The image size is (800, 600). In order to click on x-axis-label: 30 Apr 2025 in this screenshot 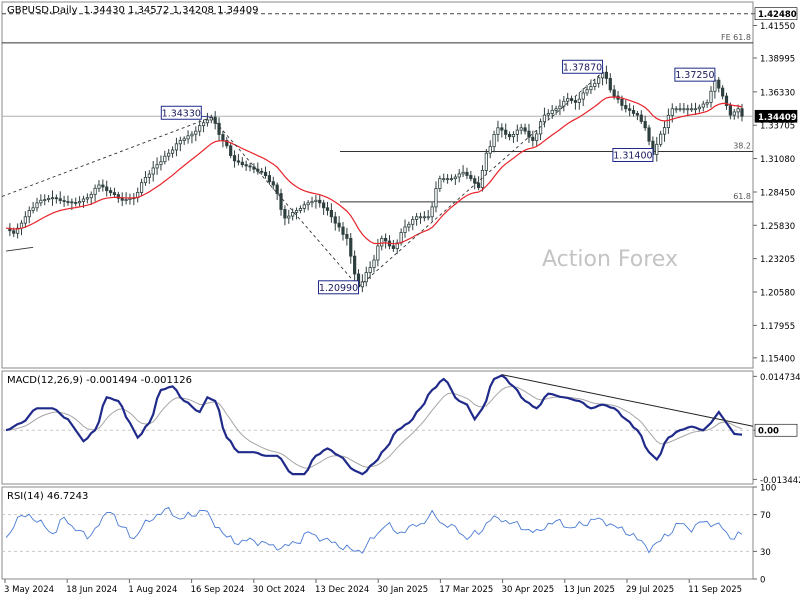, I will do `click(528, 590)`.